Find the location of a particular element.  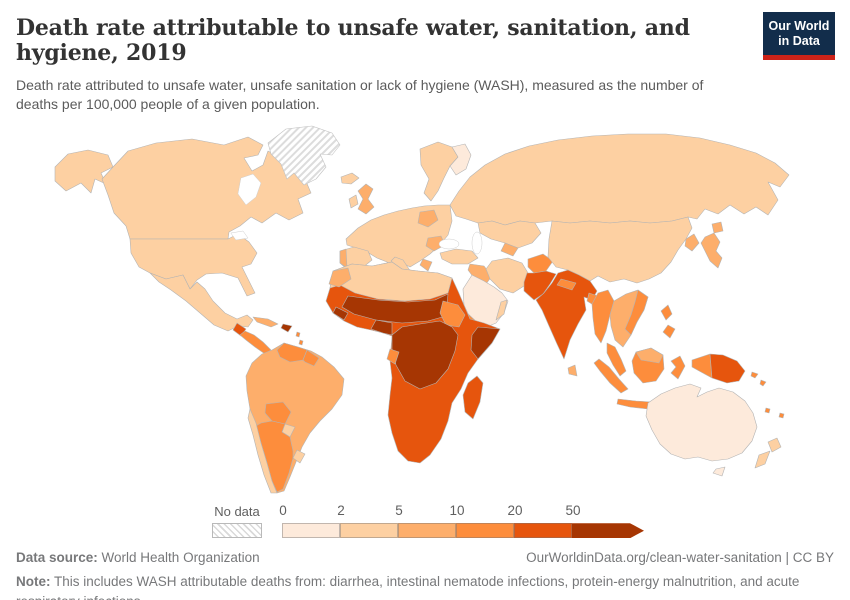

region-guianas is located at coordinates (311, 358).